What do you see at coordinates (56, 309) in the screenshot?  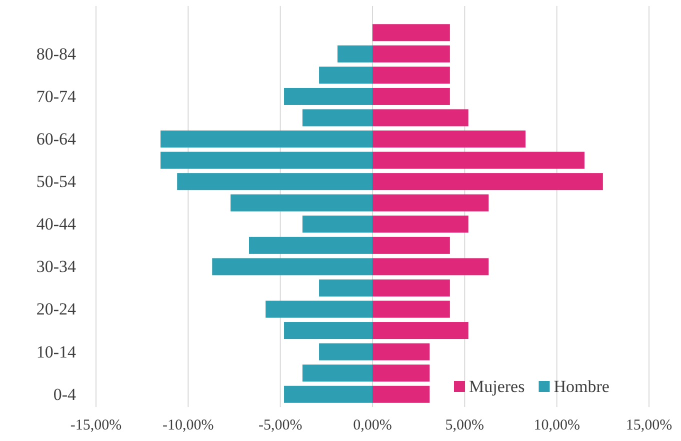 I see `y-tick-label: 20-24` at bounding box center [56, 309].